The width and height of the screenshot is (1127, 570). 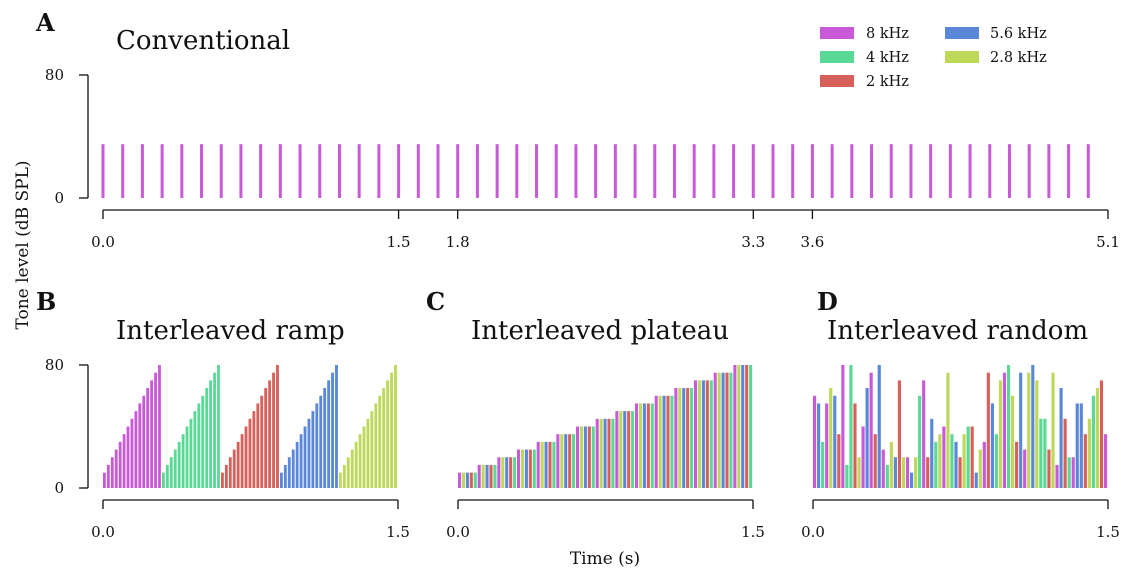 I want to click on legend-swatch-2-8khz, so click(x=962, y=57).